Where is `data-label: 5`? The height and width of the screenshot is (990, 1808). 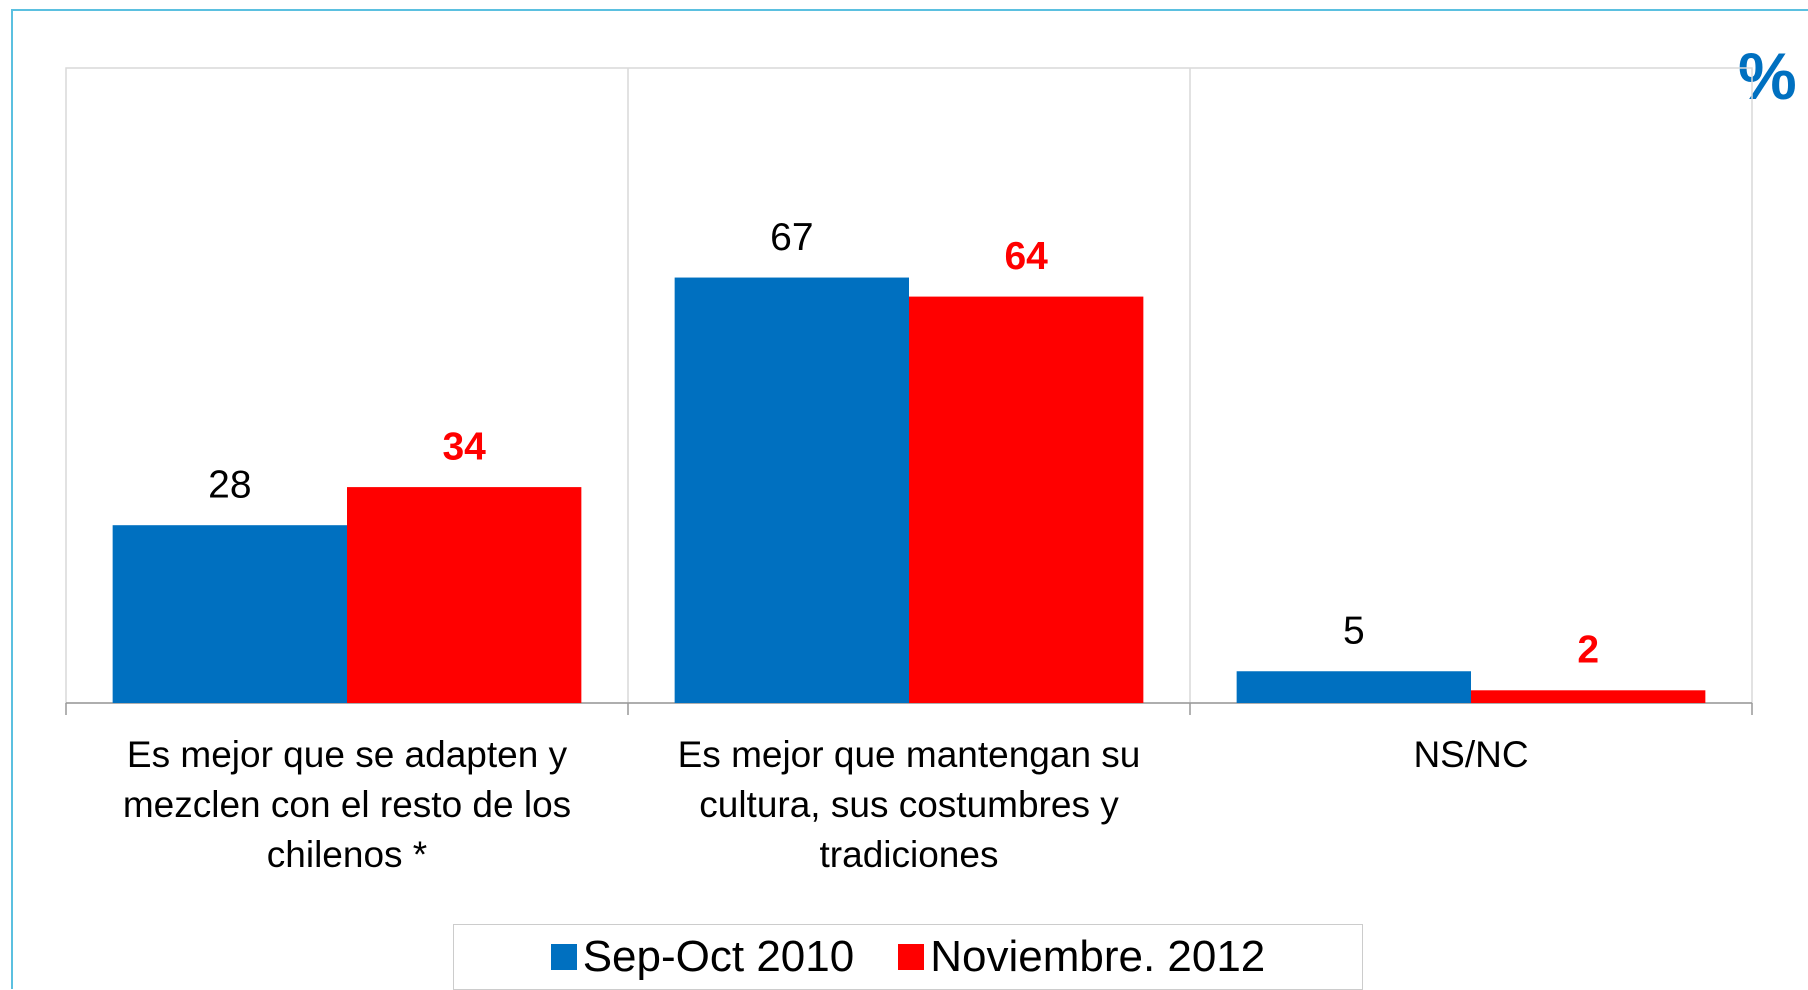 data-label: 5 is located at coordinates (1354, 631).